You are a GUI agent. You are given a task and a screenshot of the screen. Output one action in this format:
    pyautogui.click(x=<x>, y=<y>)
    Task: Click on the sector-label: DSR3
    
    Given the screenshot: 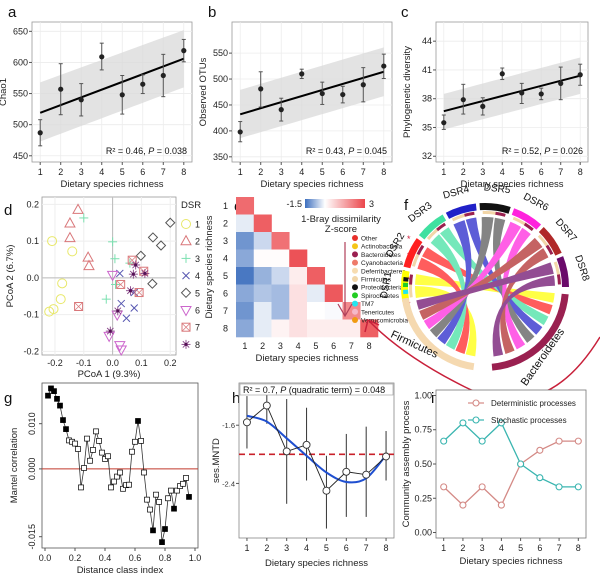 What is the action you would take?
    pyautogui.click(x=420, y=212)
    